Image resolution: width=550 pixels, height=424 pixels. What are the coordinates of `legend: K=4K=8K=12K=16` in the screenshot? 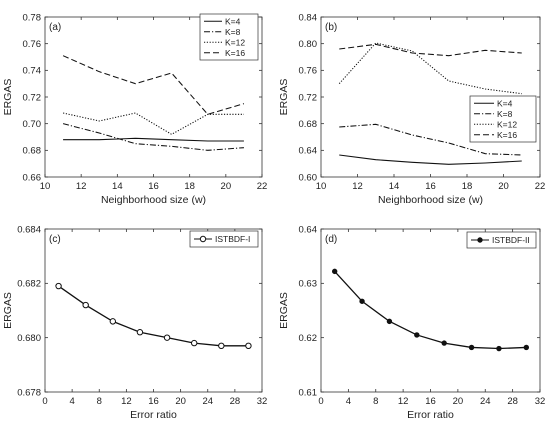 It's located at (229, 37).